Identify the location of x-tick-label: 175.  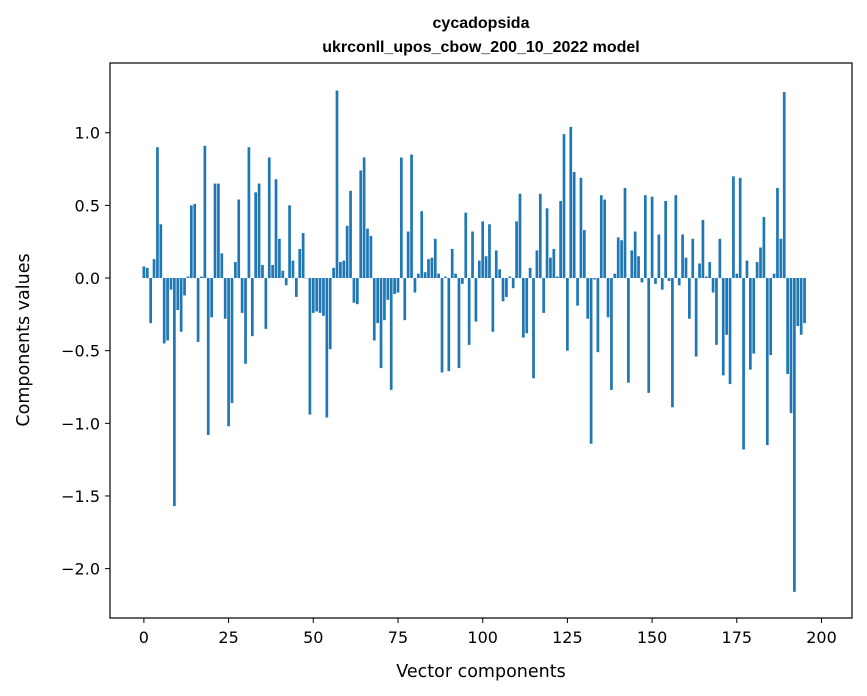
(737, 637).